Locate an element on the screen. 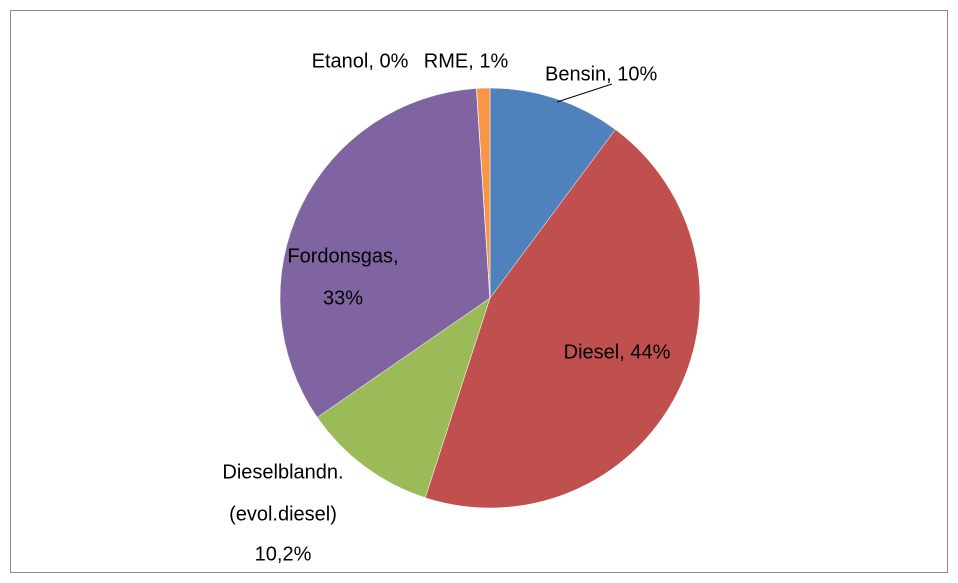  data-label: Bensin, 10% is located at coordinates (601, 74).